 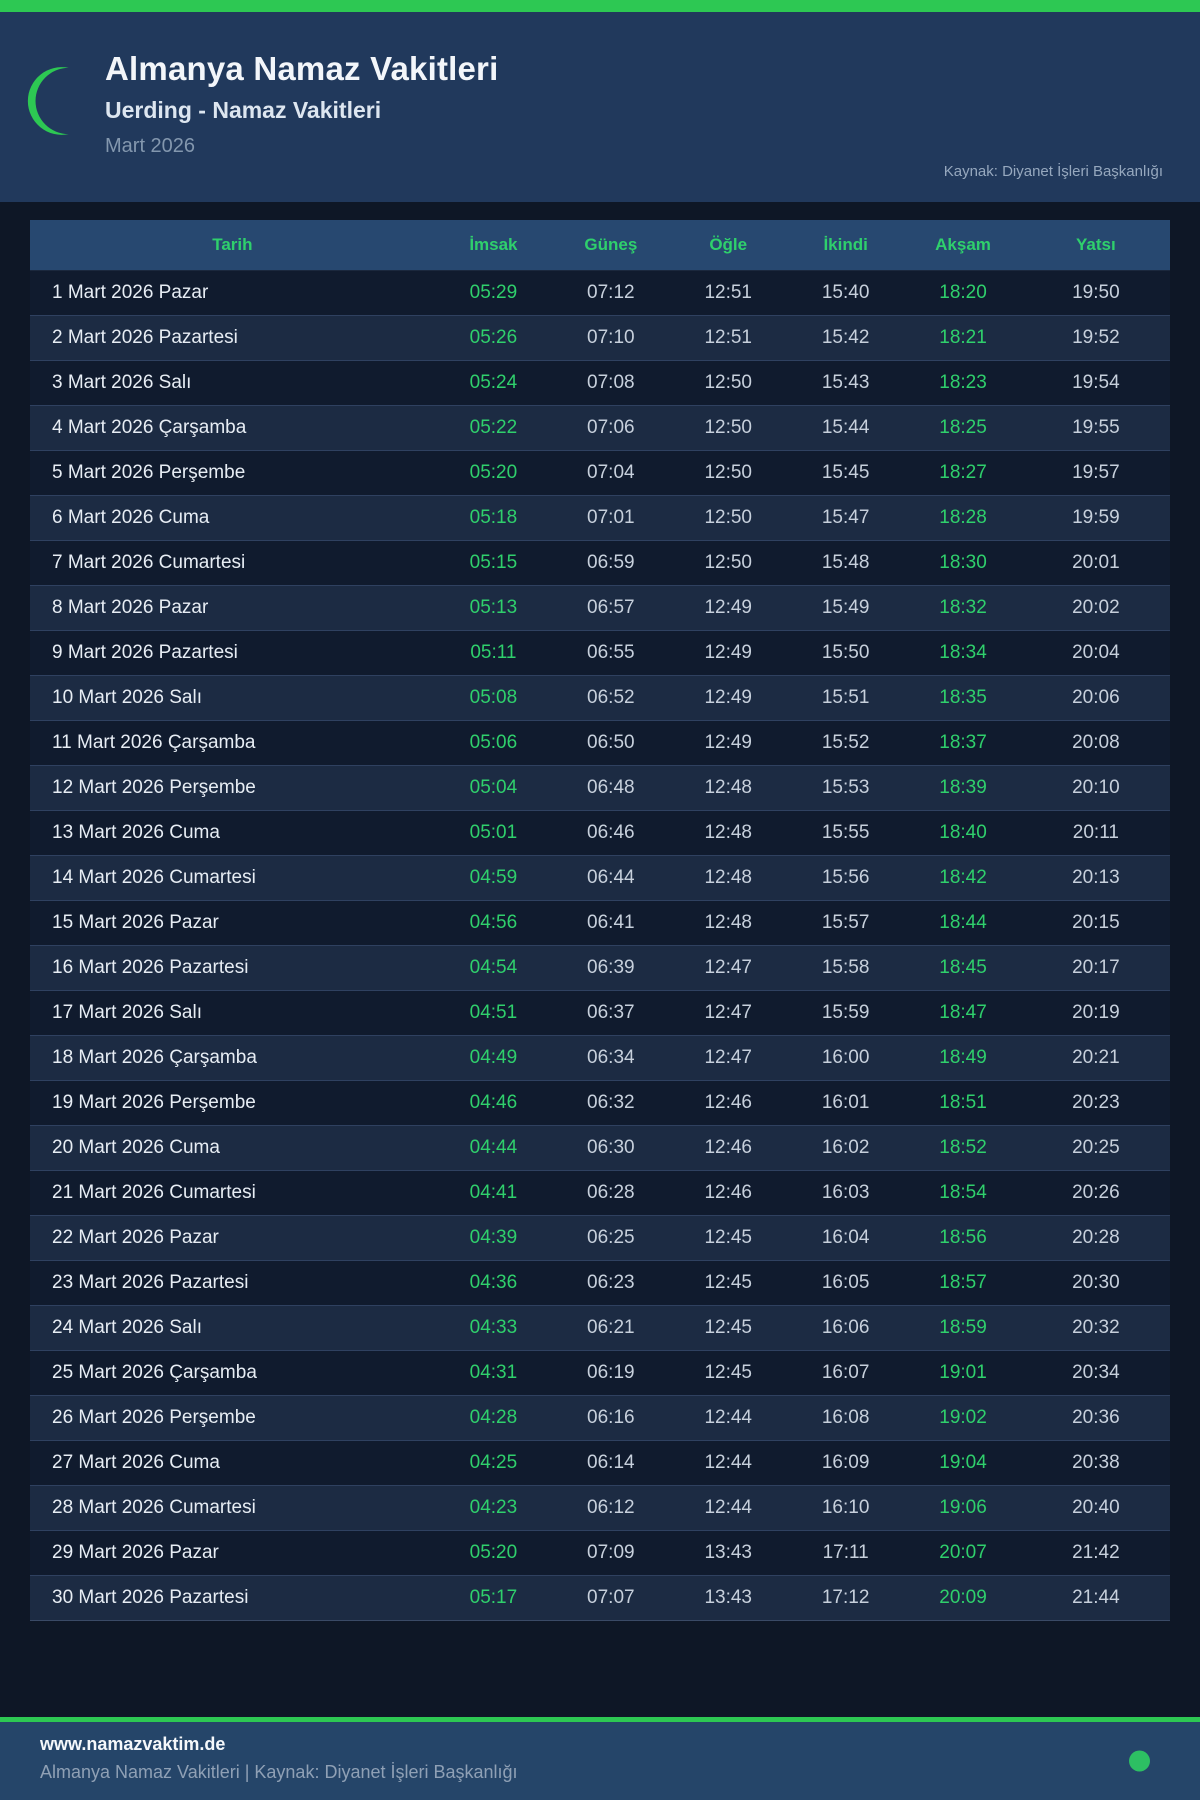 I want to click on date-cell: 29 Mart 2026 Pazar, so click(x=232, y=1552).